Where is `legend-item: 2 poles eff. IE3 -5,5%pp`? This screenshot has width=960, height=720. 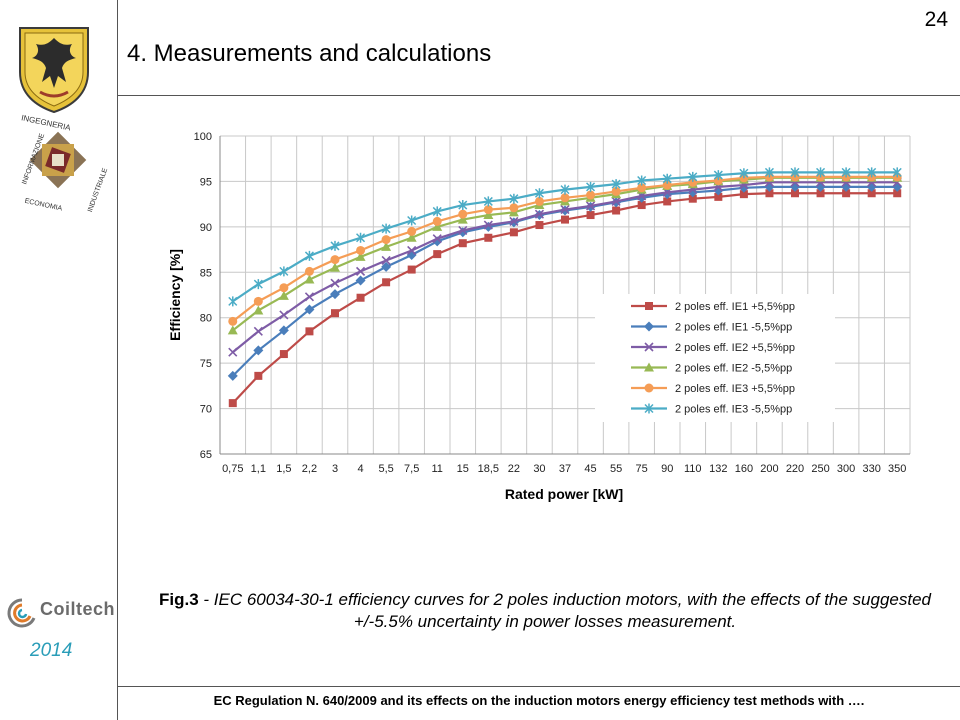
legend-item: 2 poles eff. IE3 -5,5%pp is located at coordinates (711, 409).